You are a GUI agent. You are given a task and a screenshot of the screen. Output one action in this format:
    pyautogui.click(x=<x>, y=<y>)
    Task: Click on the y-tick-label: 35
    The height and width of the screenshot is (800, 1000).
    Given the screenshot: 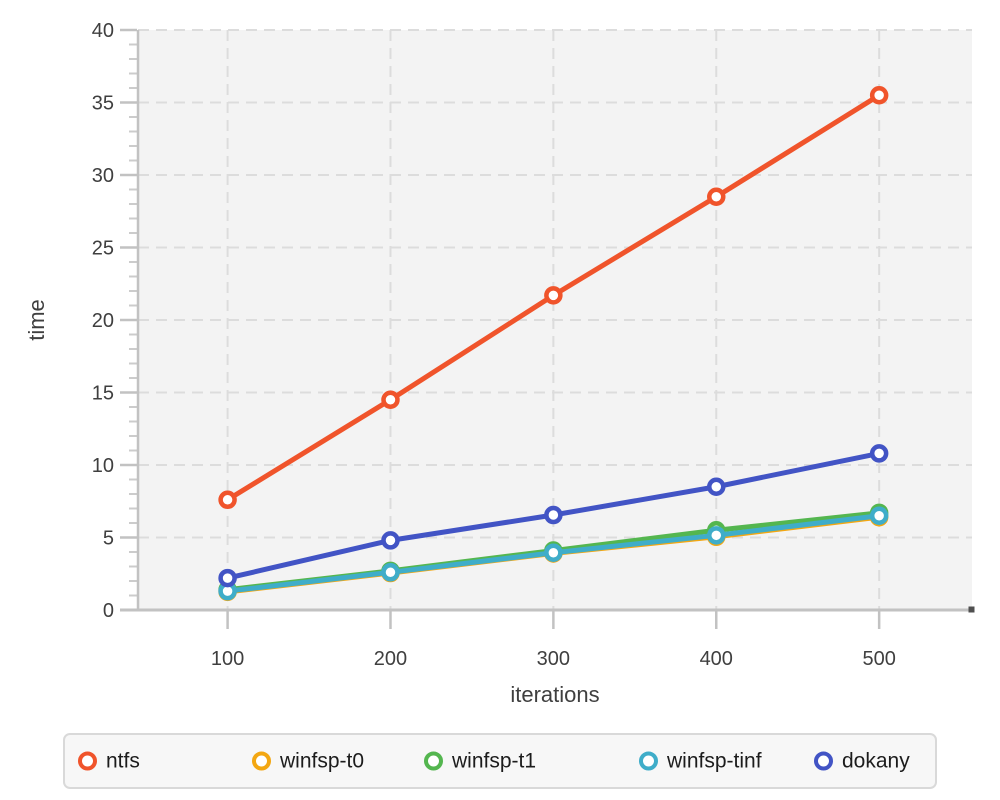 What is the action you would take?
    pyautogui.click(x=103, y=104)
    